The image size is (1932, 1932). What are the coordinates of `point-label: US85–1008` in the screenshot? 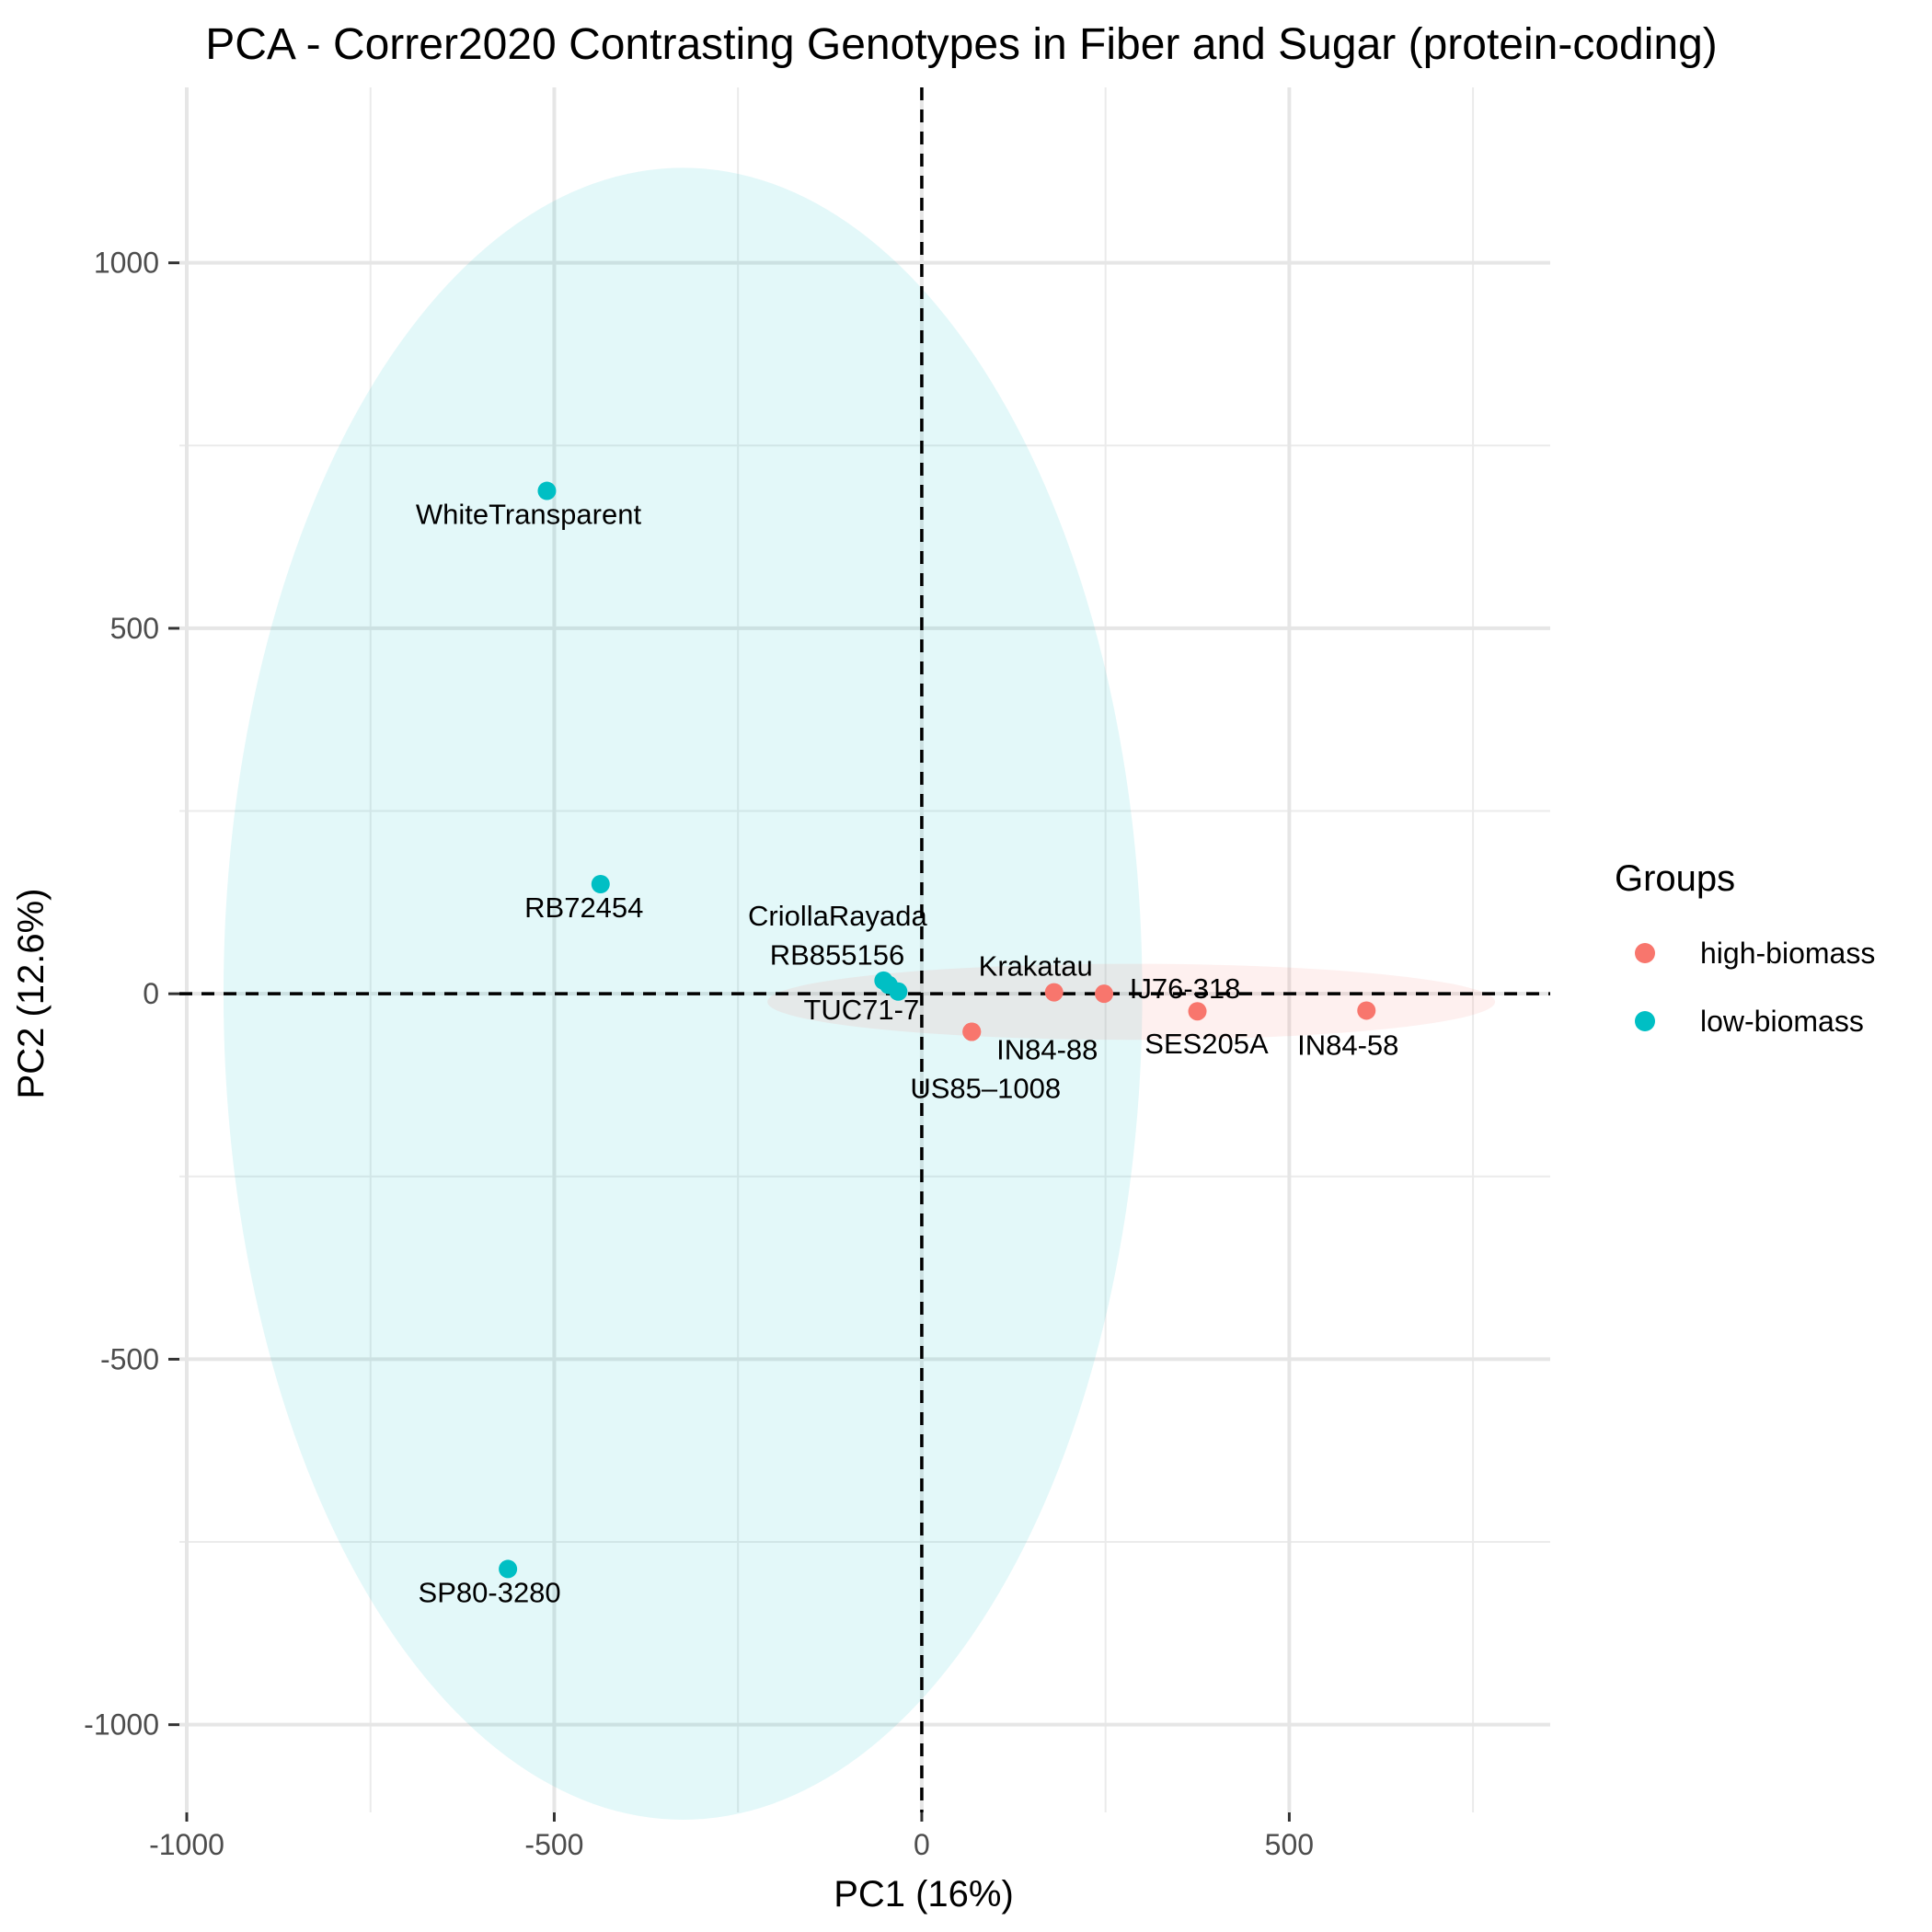 It's located at (985, 1088).